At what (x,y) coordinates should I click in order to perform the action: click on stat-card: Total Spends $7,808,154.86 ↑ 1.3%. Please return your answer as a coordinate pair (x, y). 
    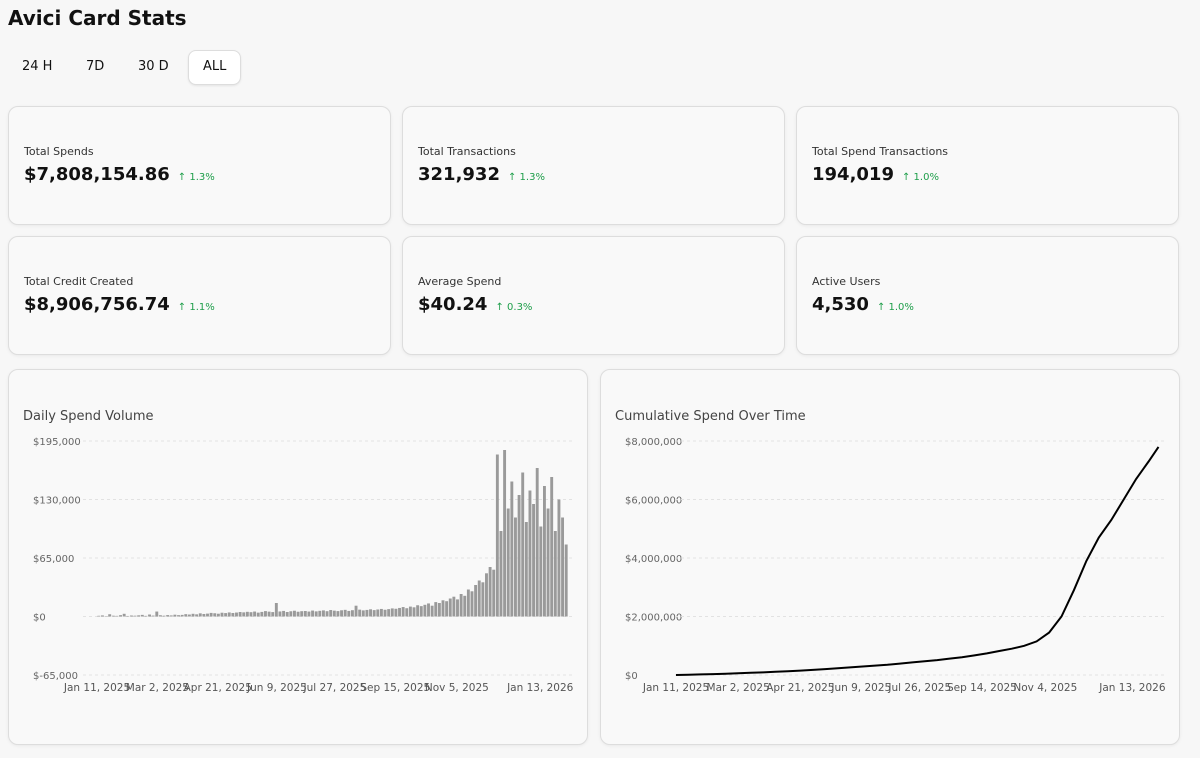
    Looking at the image, I should click on (199, 165).